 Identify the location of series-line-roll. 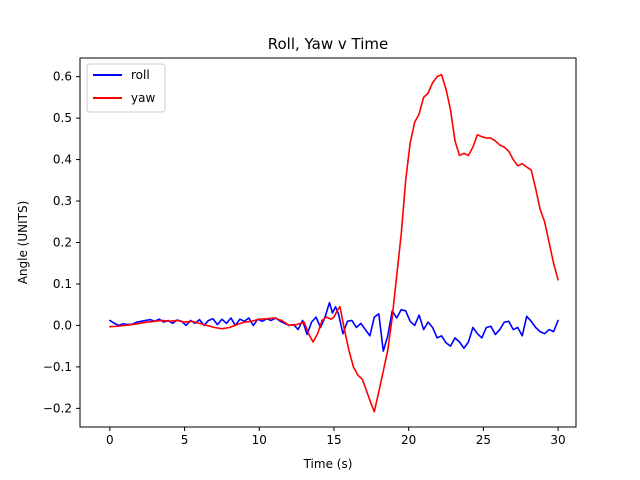
(334, 326).